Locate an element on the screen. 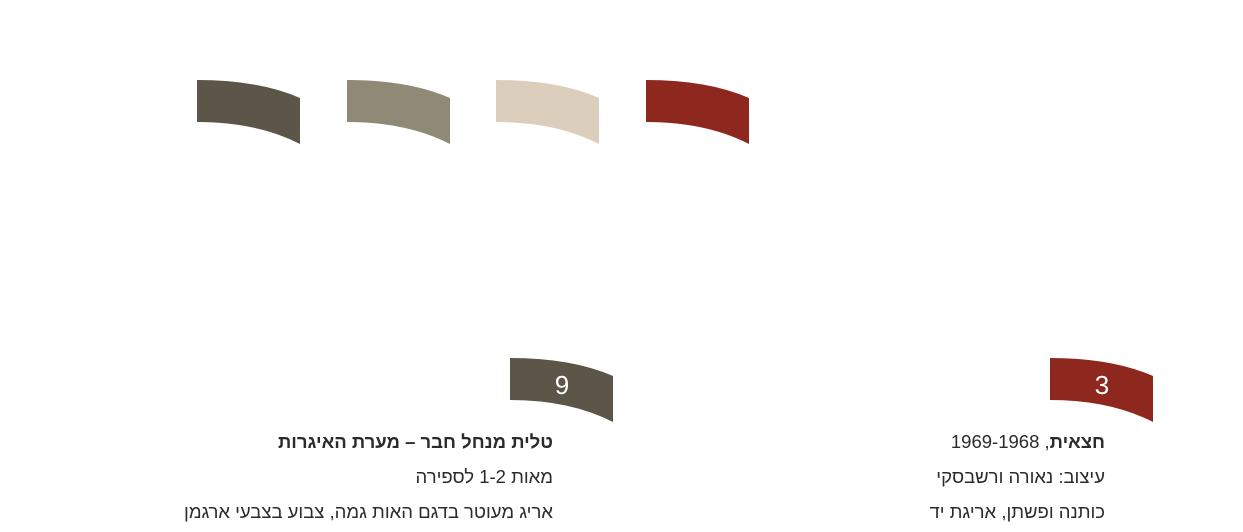 This screenshot has width=1243, height=532. item-number-badge: 3 is located at coordinates (1102, 391).